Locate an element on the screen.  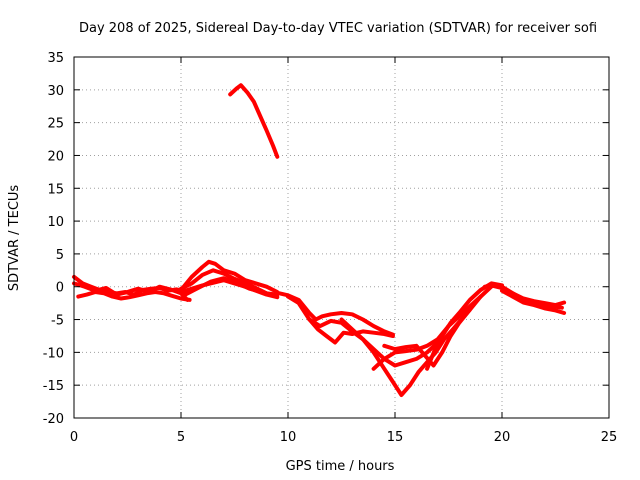
x-tick-label: 25 is located at coordinates (609, 437).